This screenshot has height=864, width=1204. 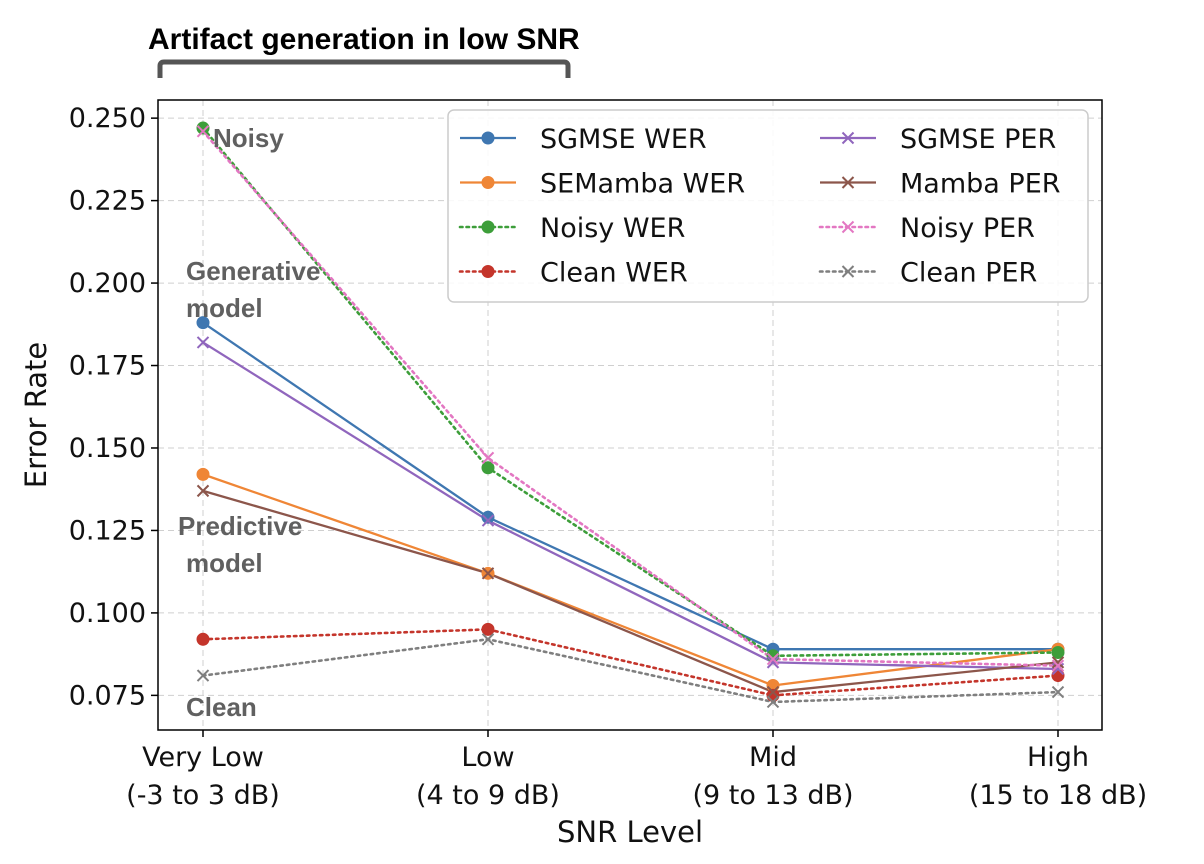 I want to click on legend-label-noisy-wer: Noisy WER, so click(x=612, y=228).